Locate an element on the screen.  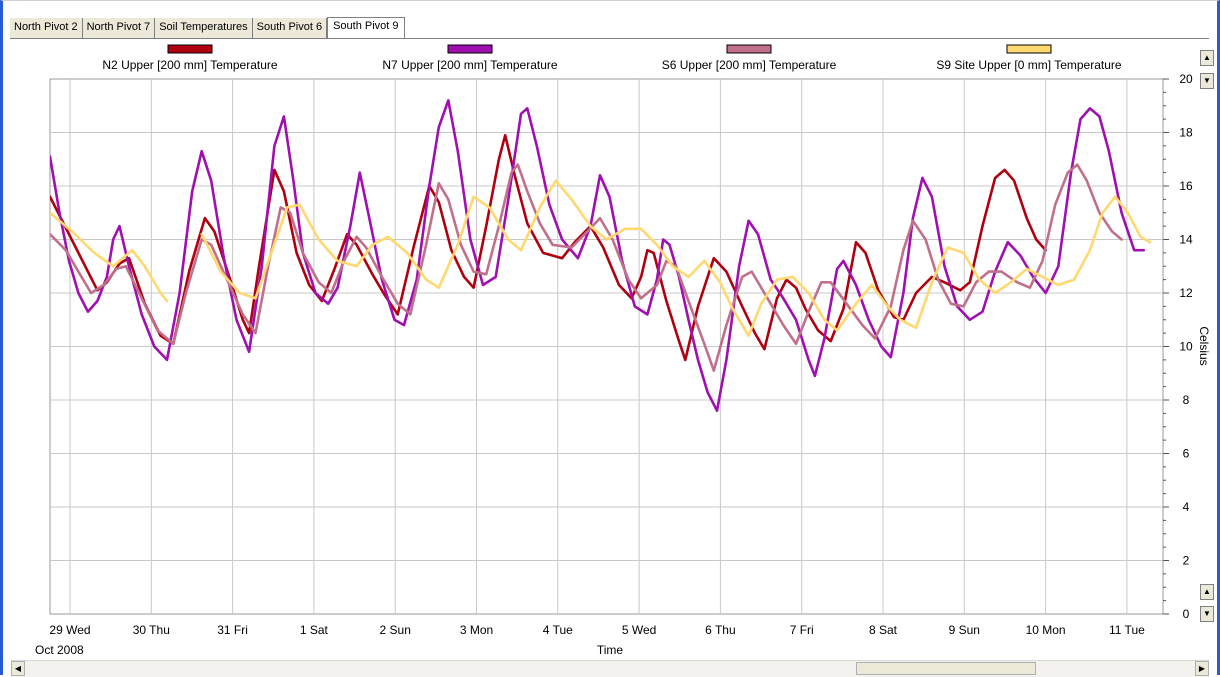
y-tick-label: 8 is located at coordinates (1186, 400).